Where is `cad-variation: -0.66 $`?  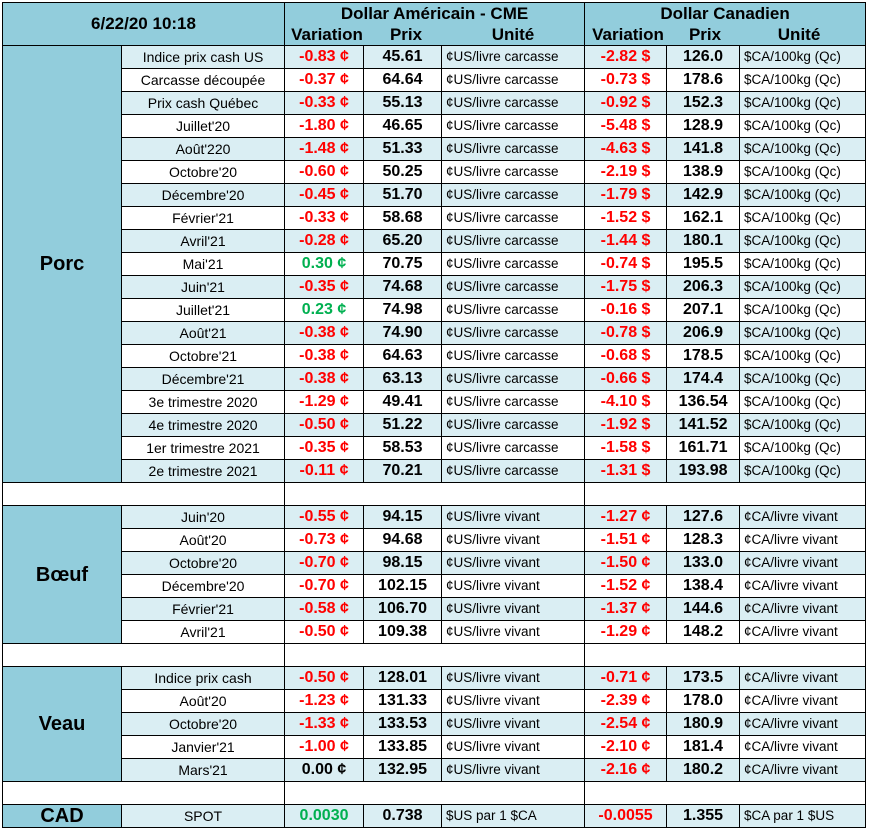
cad-variation: -0.66 $ is located at coordinates (626, 379).